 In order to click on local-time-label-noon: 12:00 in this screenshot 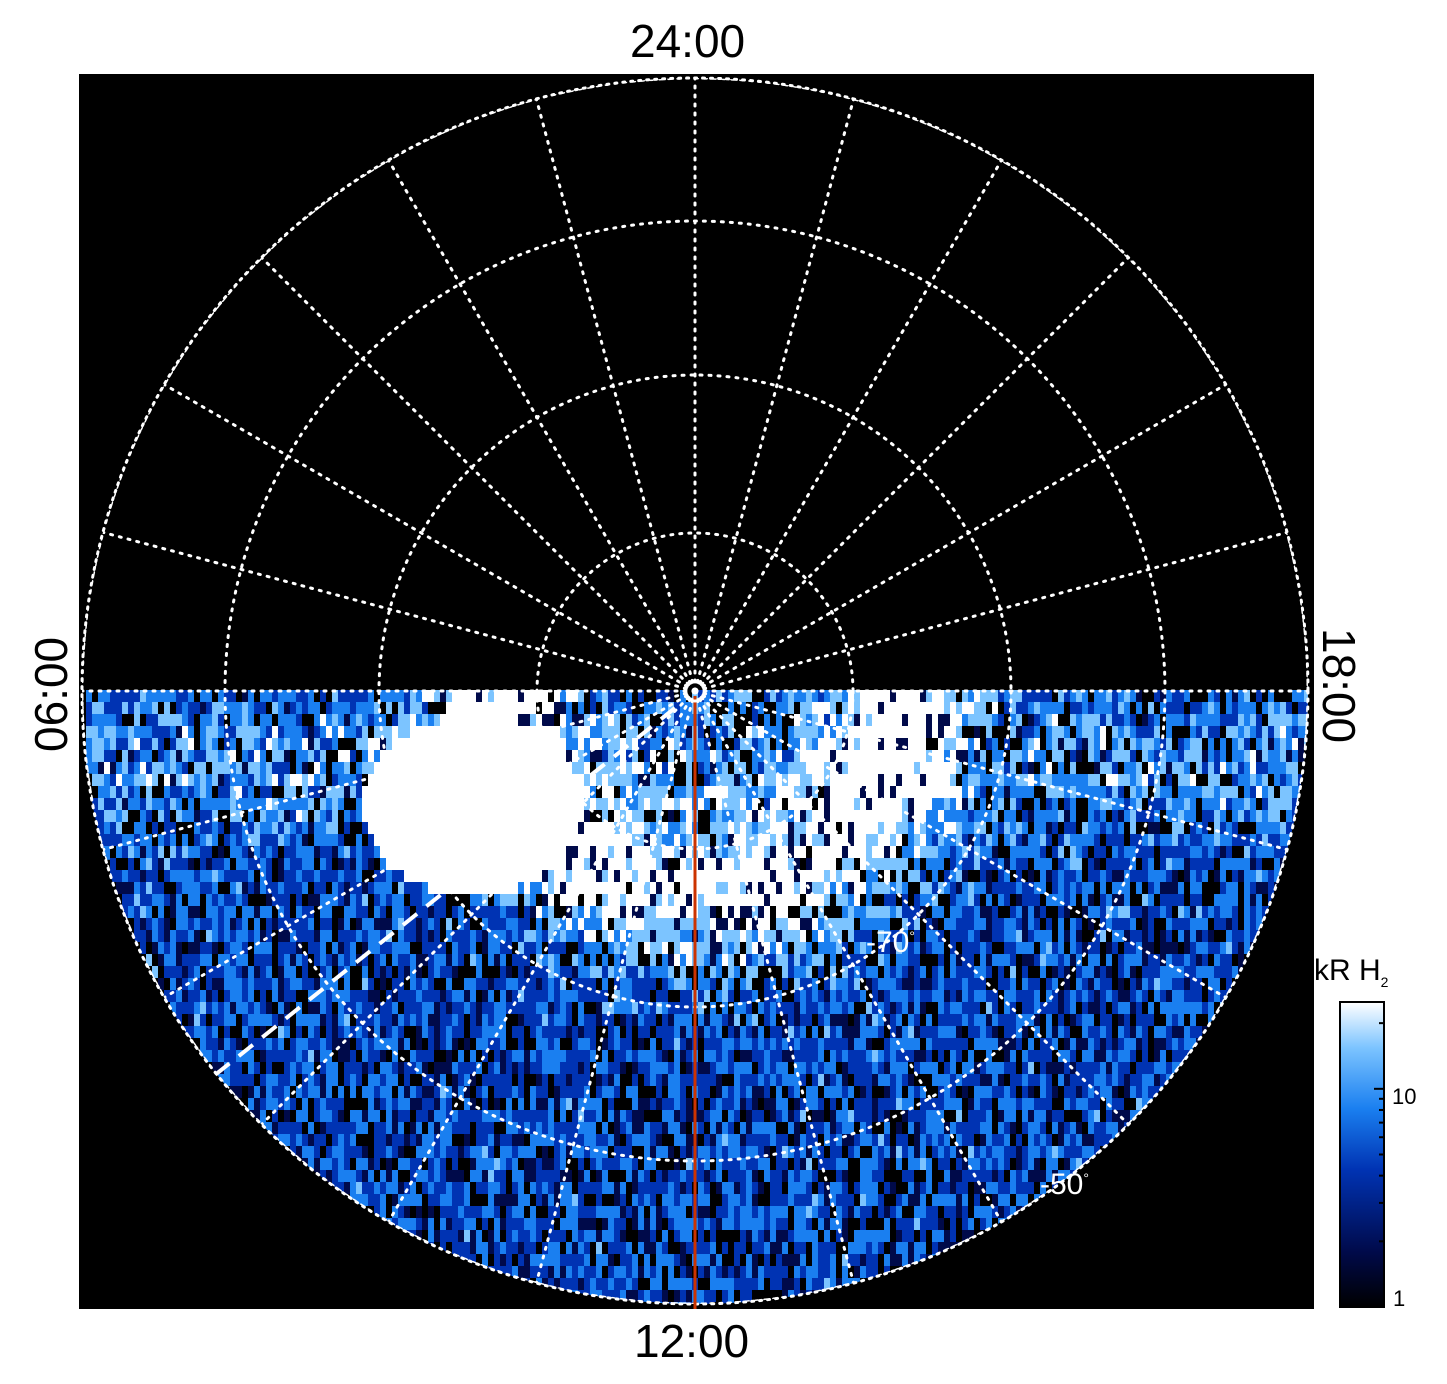, I will do `click(692, 1341)`.